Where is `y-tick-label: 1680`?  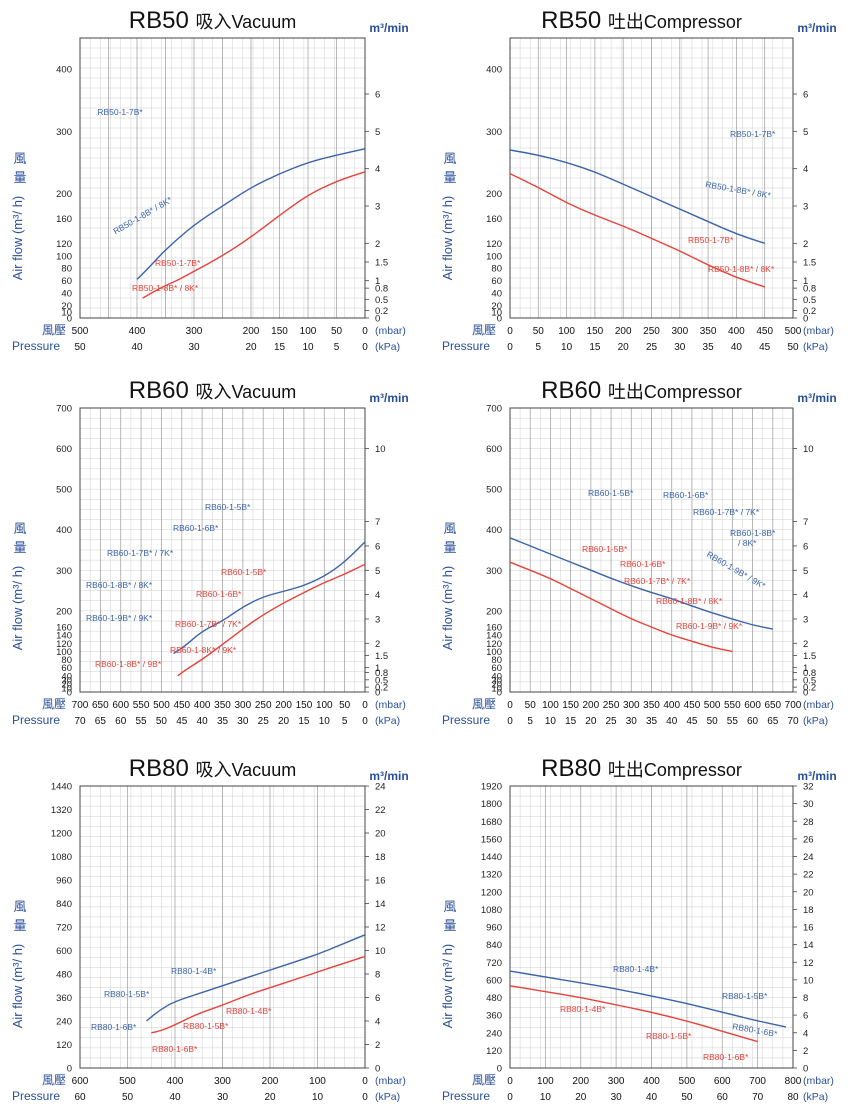 y-tick-label: 1680 is located at coordinates (491, 822).